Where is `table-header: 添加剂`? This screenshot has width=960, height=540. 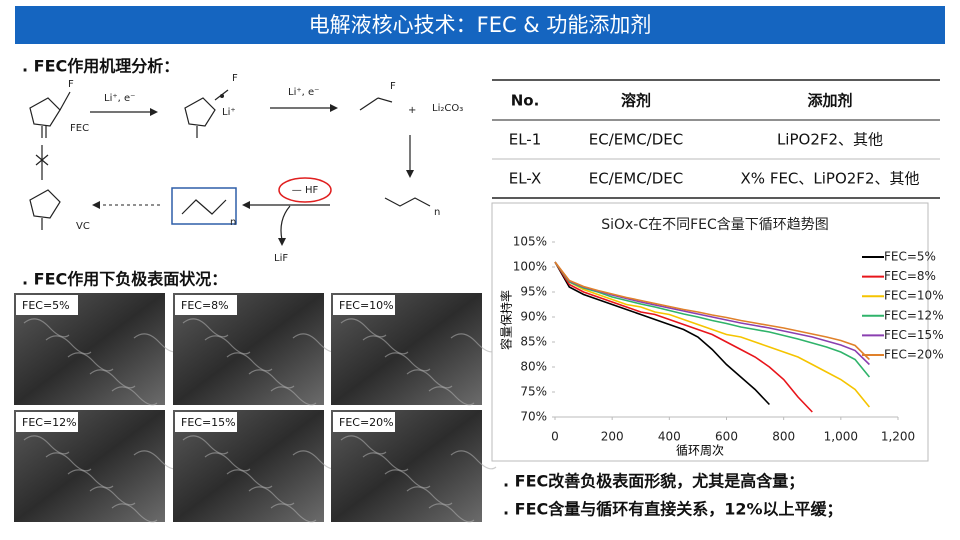
table-header: 添加剂 is located at coordinates (829, 101).